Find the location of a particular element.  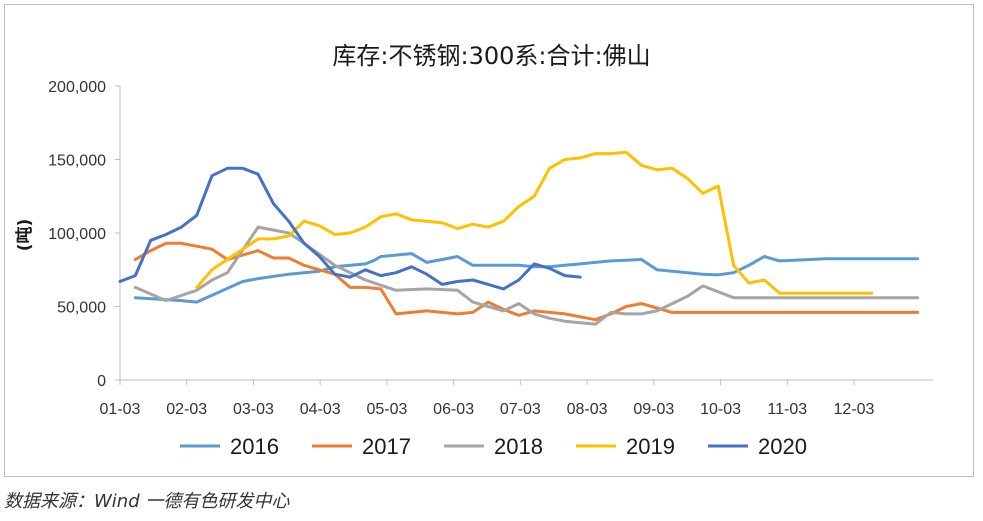

x-tick-label: 06-03 is located at coordinates (453, 409).